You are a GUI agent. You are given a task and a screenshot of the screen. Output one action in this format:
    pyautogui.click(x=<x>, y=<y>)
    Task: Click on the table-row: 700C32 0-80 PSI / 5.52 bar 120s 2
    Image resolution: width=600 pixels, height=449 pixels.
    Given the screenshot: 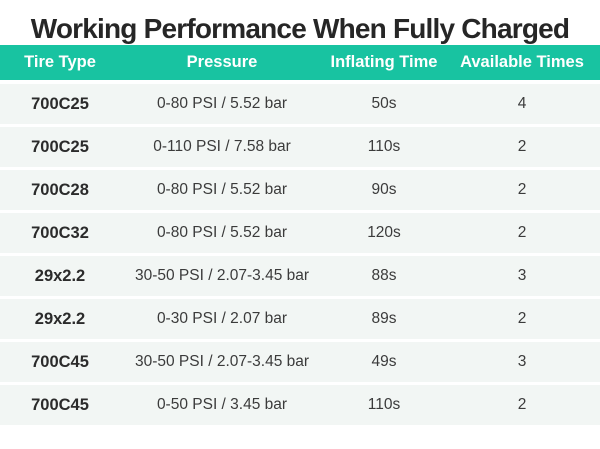 What is the action you would take?
    pyautogui.click(x=300, y=233)
    